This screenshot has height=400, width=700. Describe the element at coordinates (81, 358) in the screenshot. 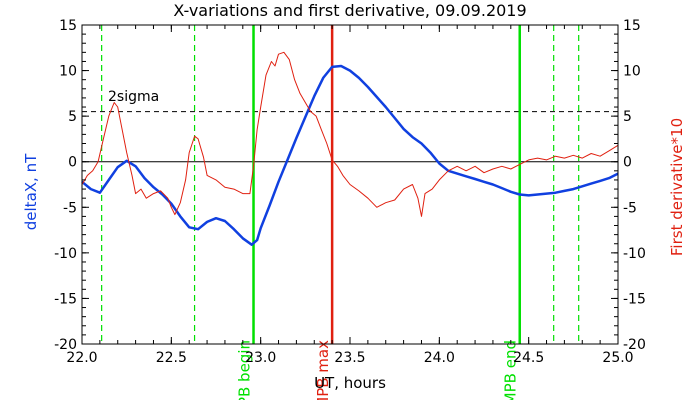

I see `x-tick-label-0: 22.0` at that location.